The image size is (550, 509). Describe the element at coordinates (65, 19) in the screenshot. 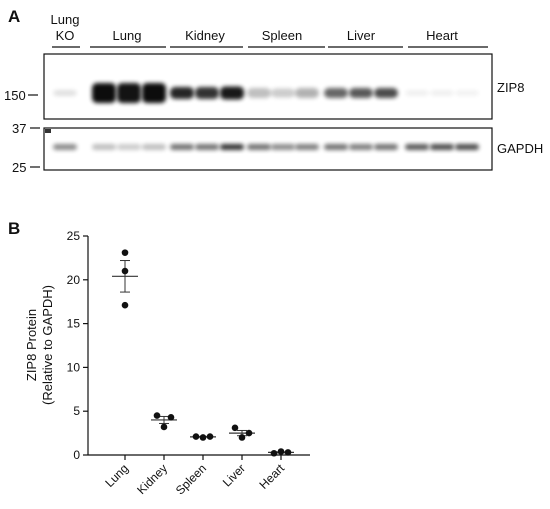

I see `lane-label-lung-ko-line1: Lung` at that location.